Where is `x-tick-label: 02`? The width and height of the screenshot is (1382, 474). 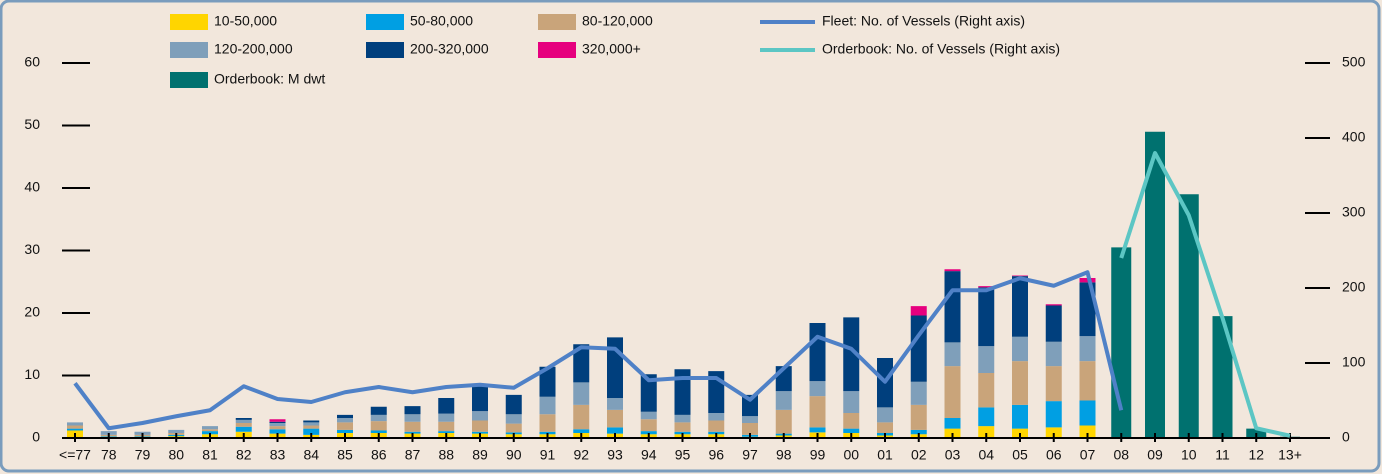 x-tick-label: 02 is located at coordinates (919, 455).